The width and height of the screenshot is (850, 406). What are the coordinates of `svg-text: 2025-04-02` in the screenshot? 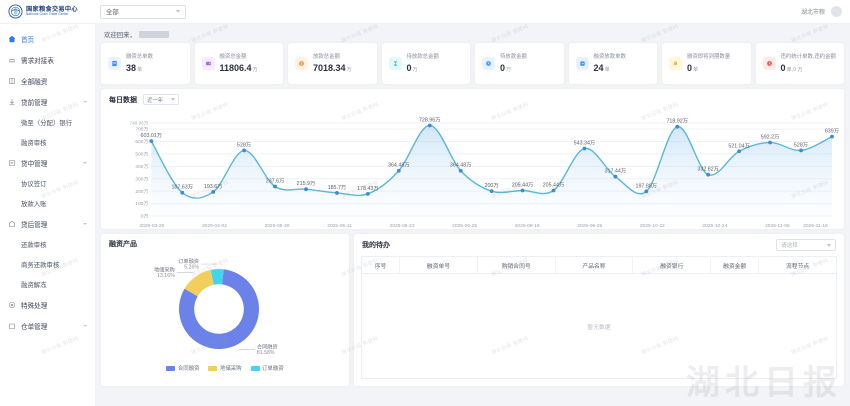 It's located at (214, 226).